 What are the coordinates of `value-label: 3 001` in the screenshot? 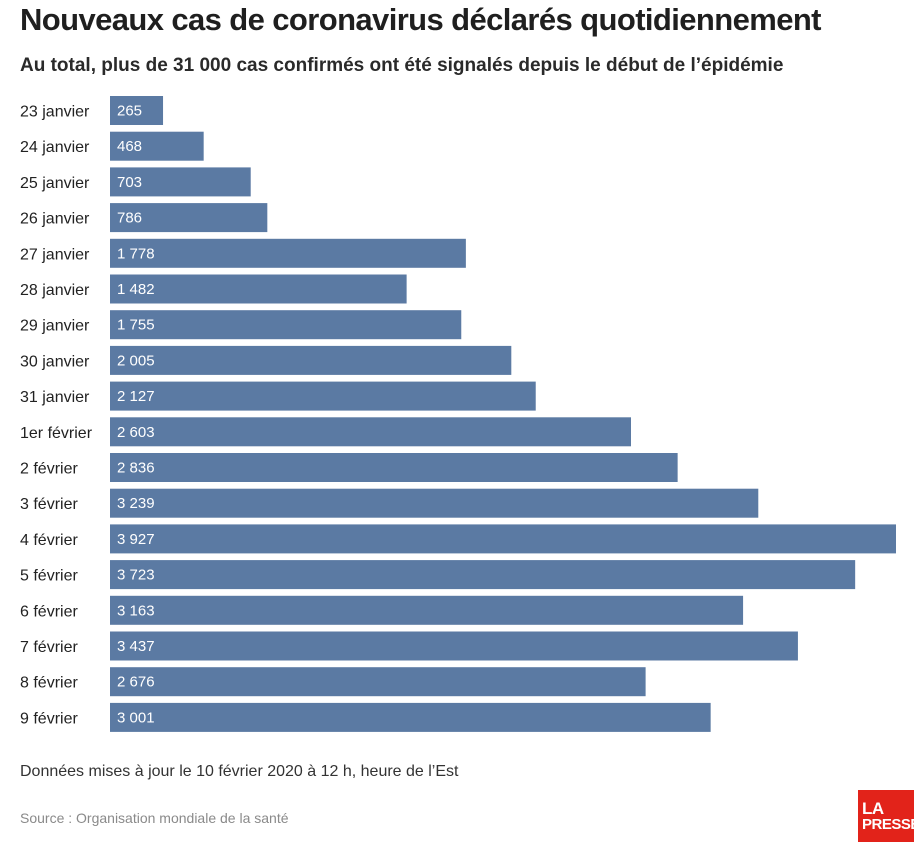 It's located at (136, 717).